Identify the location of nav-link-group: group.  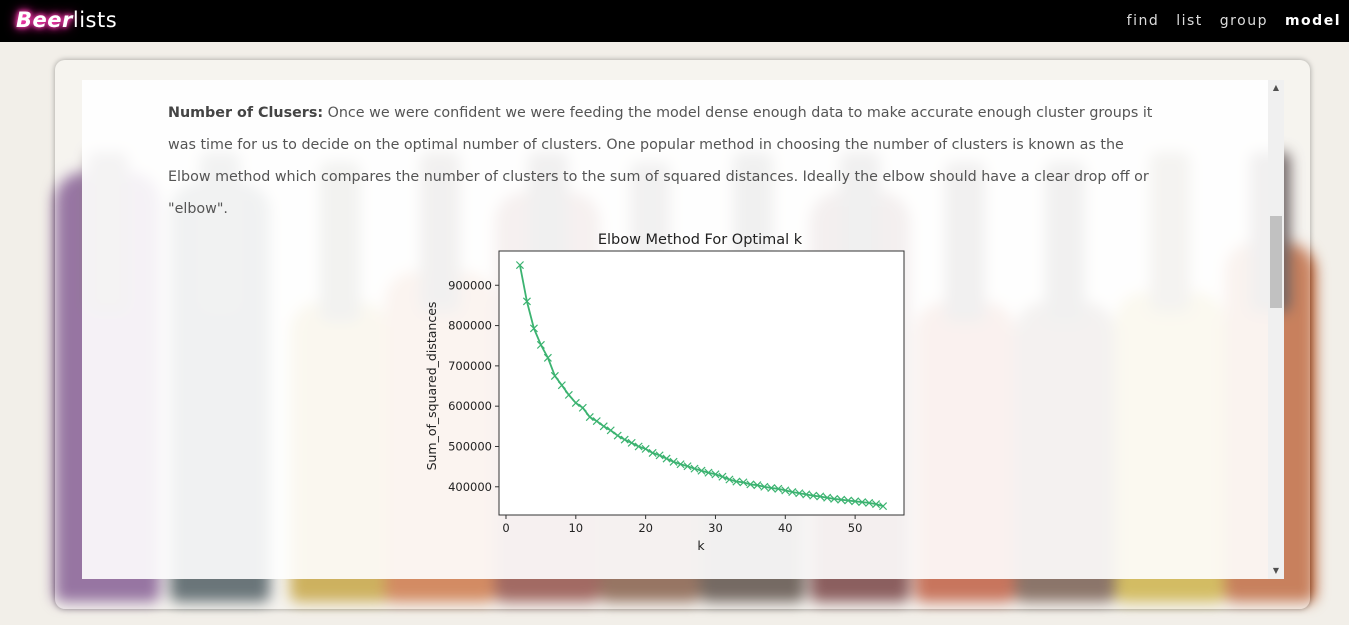
(1243, 21).